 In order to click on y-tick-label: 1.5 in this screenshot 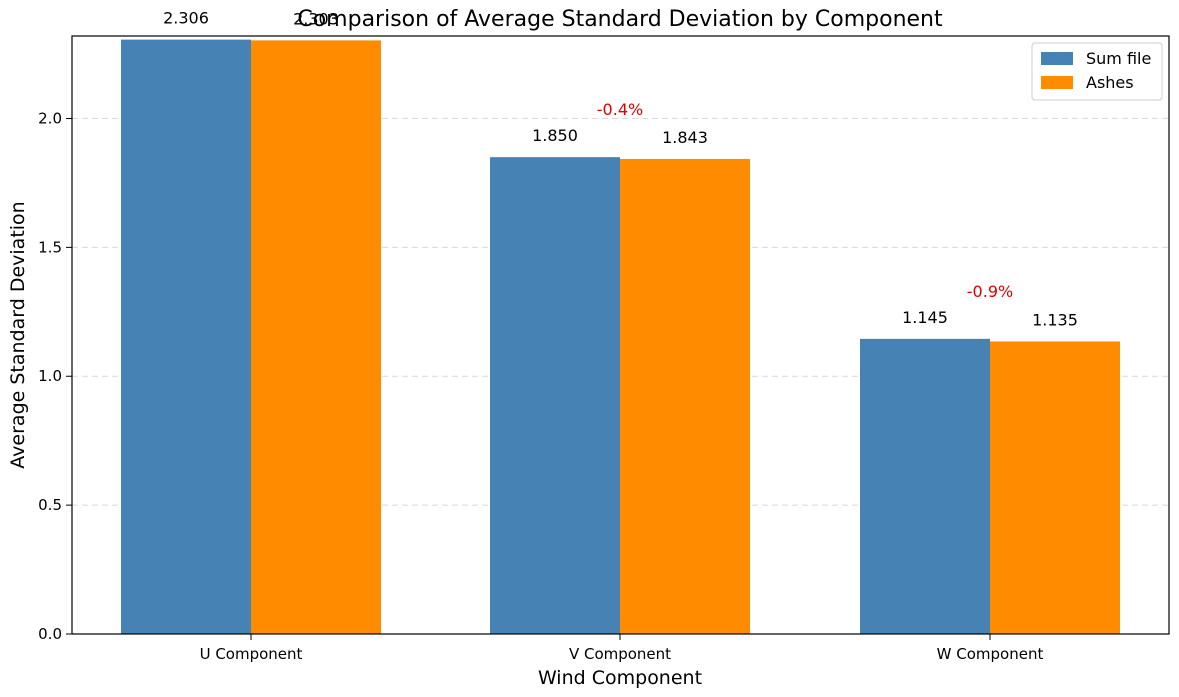, I will do `click(50, 247)`.